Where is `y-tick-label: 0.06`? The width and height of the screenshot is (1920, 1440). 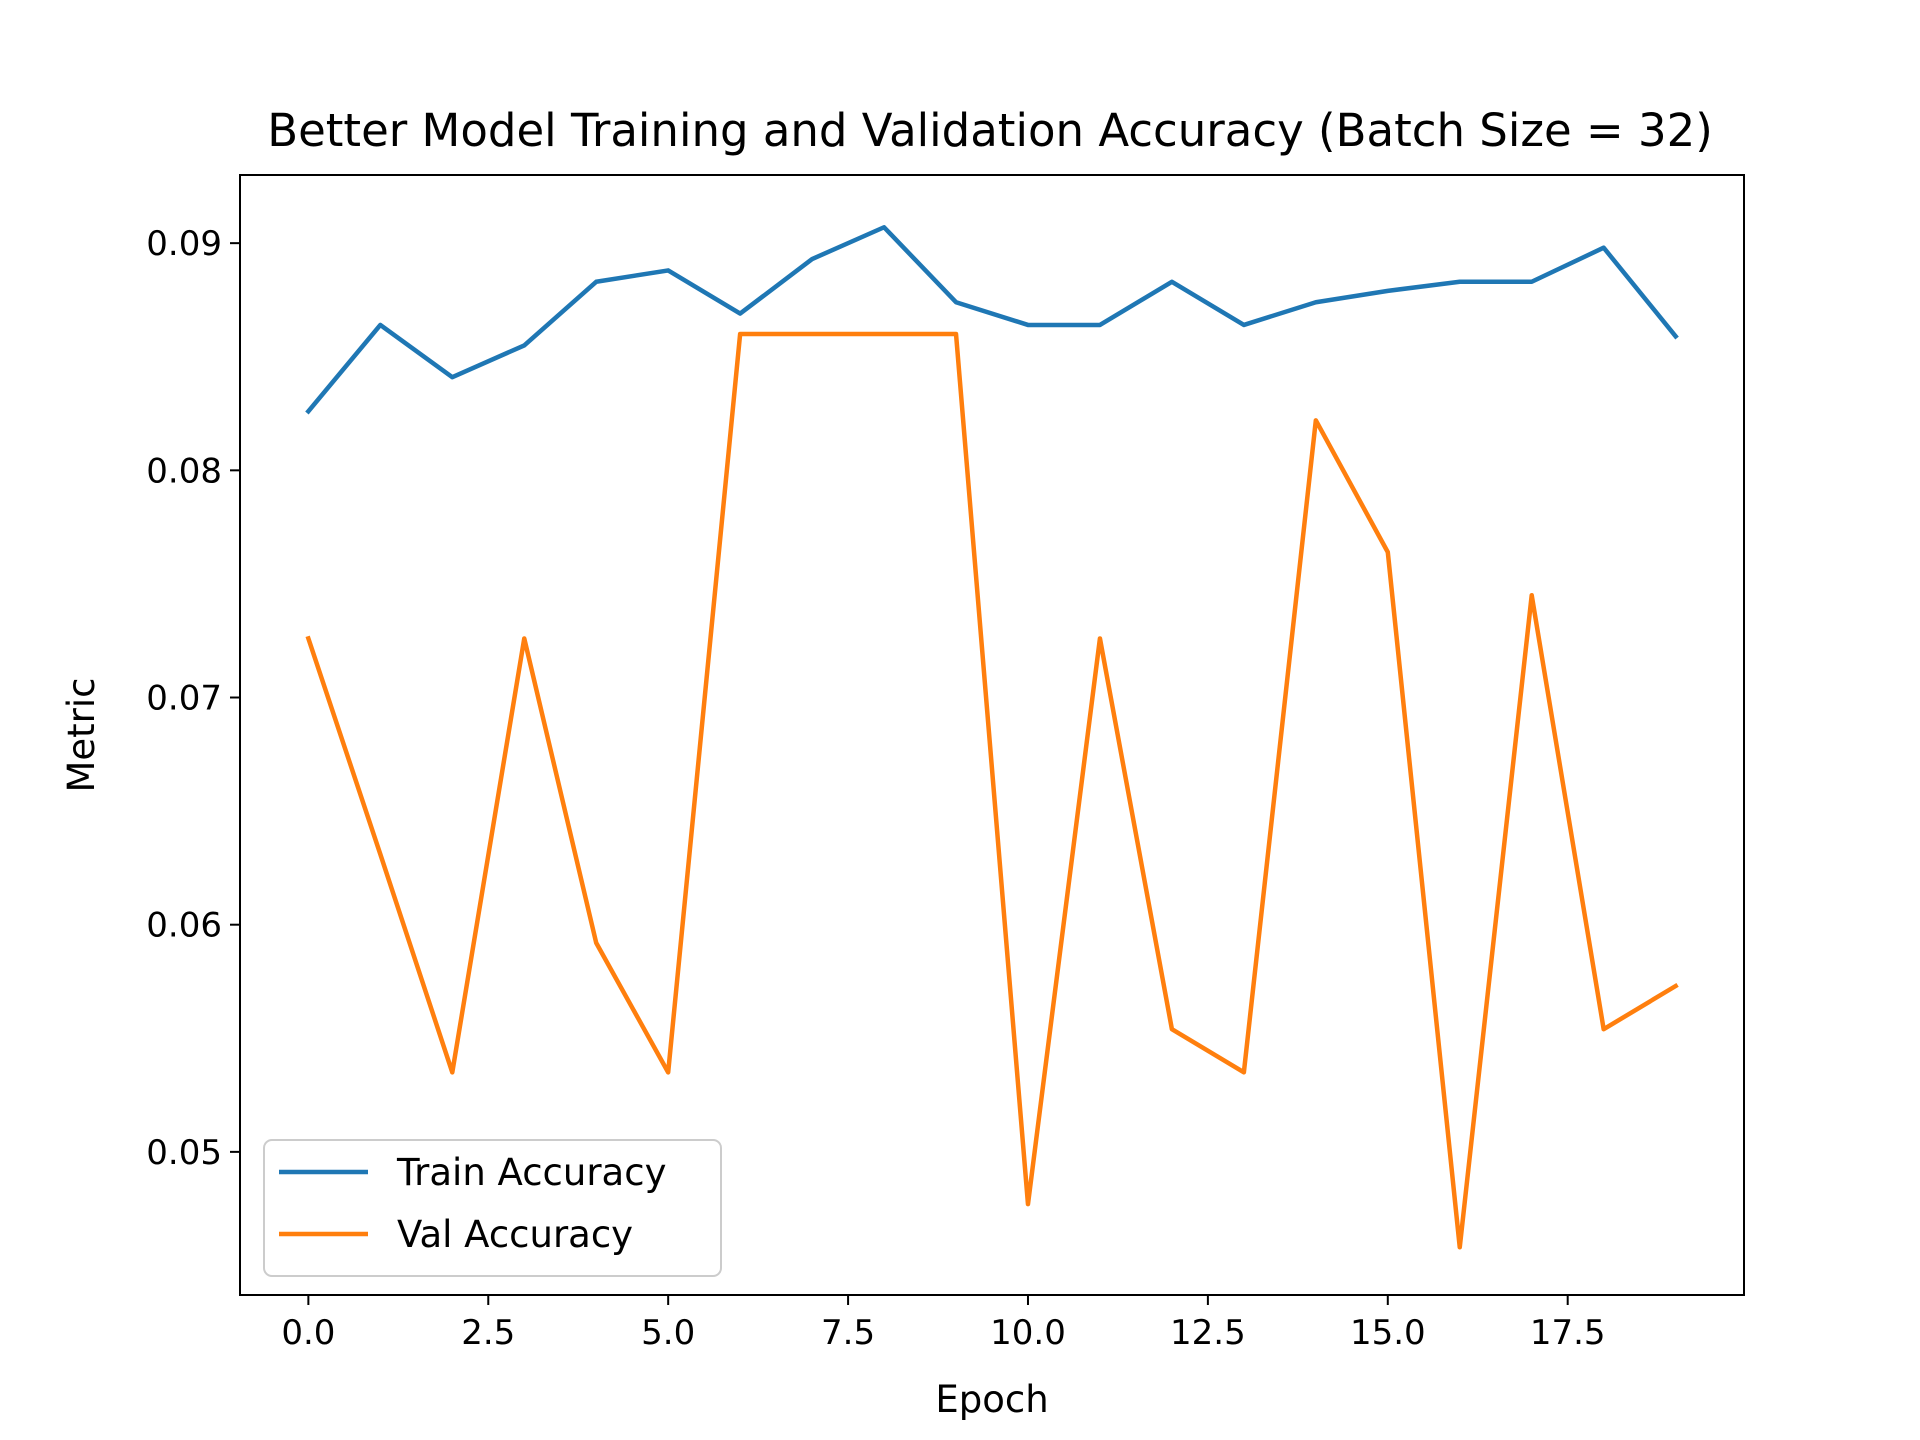 y-tick-label: 0.06 is located at coordinates (184, 926).